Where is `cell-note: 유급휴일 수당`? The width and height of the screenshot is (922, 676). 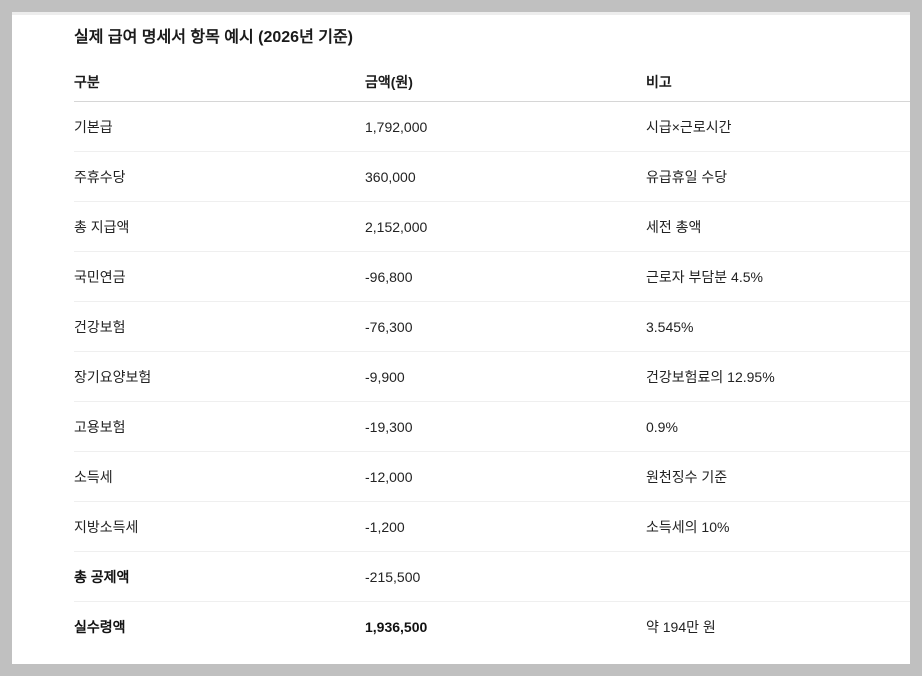
cell-note: 유급휴일 수당 is located at coordinates (778, 176).